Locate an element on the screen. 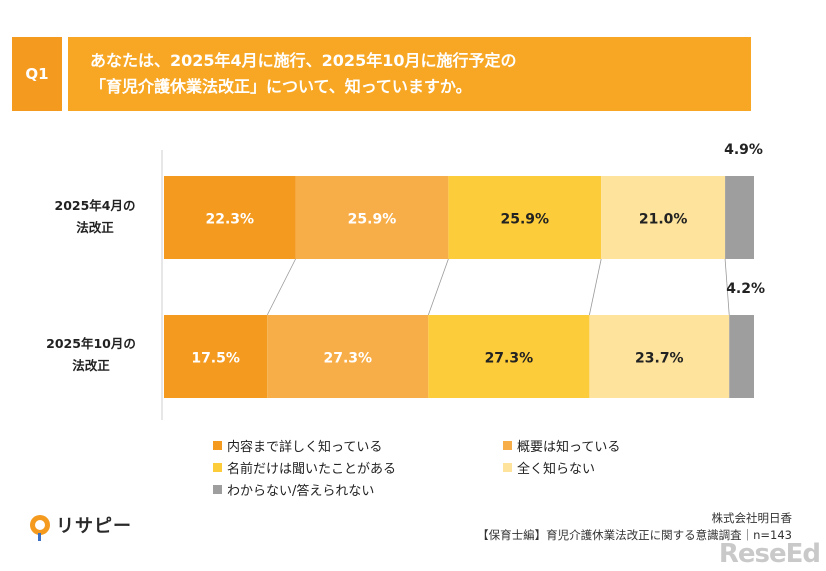 The width and height of the screenshot is (826, 571). category-label-october: 2025年10月の 法改正 is located at coordinates (91, 355).